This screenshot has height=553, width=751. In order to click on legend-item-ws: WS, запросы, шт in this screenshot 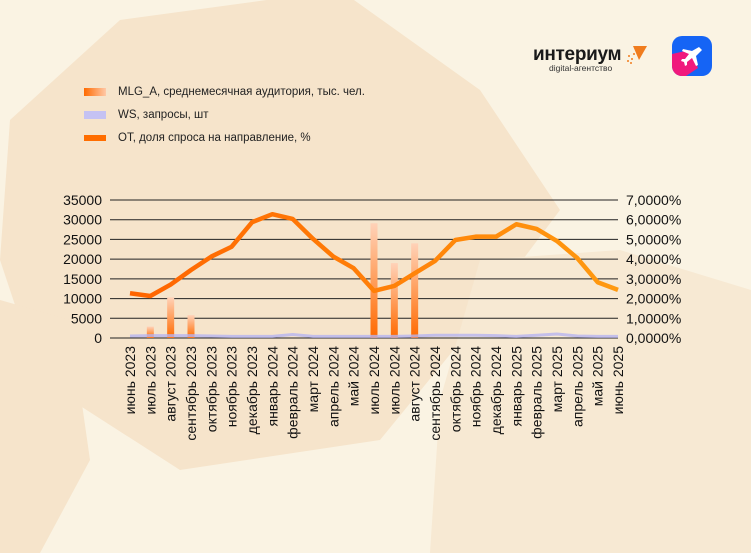, I will do `click(224, 114)`.